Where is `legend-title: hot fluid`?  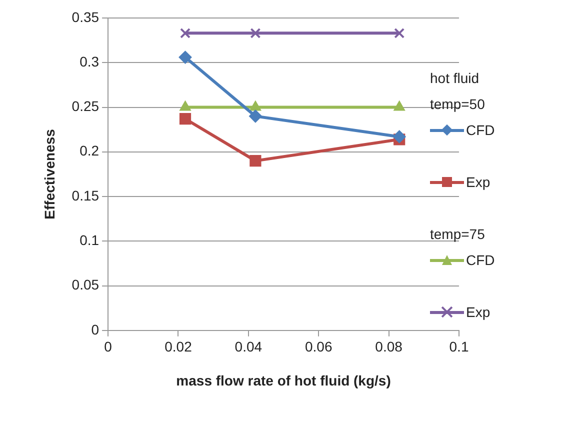 legend-title: hot fluid is located at coordinates (455, 78).